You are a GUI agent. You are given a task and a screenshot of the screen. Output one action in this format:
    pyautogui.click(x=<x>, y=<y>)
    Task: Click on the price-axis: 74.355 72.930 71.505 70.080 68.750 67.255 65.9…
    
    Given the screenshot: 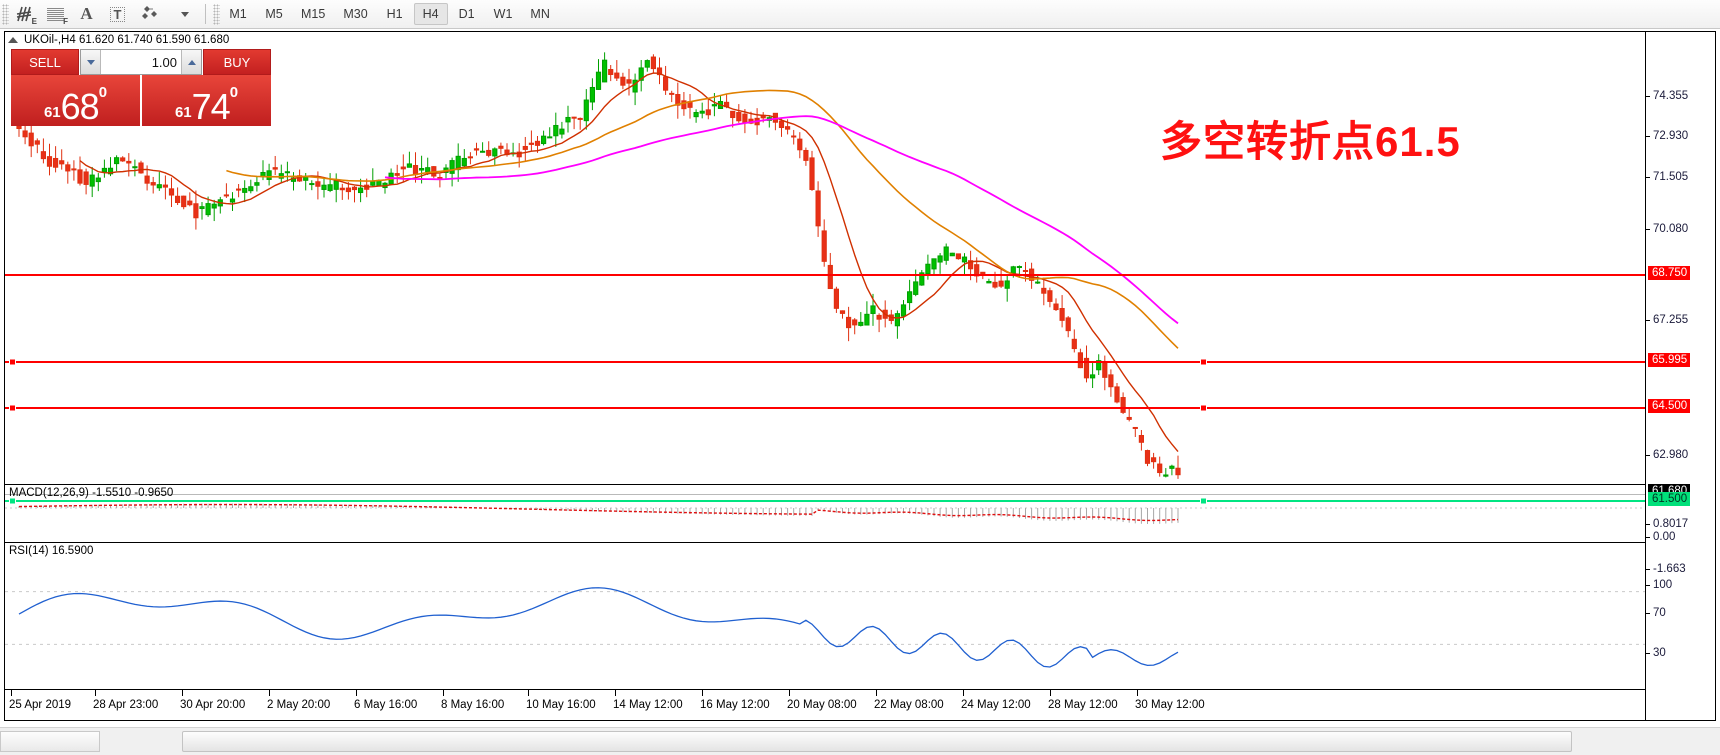 What is the action you would take?
    pyautogui.click(x=1680, y=376)
    